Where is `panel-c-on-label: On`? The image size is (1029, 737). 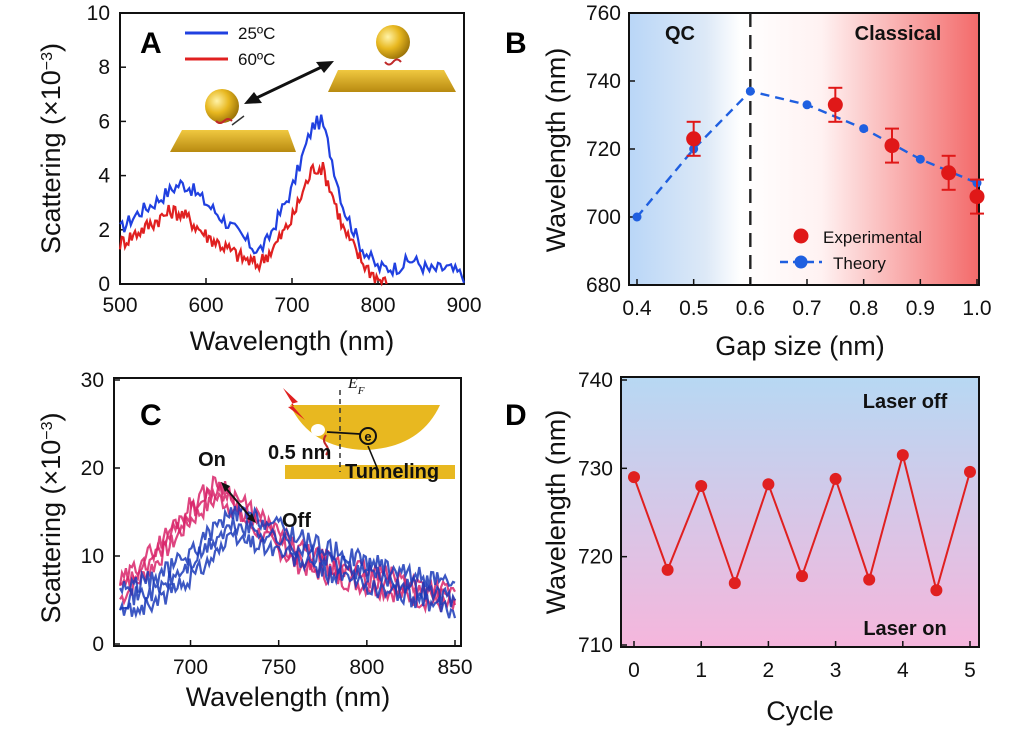
panel-c-on-label: On is located at coordinates (212, 460).